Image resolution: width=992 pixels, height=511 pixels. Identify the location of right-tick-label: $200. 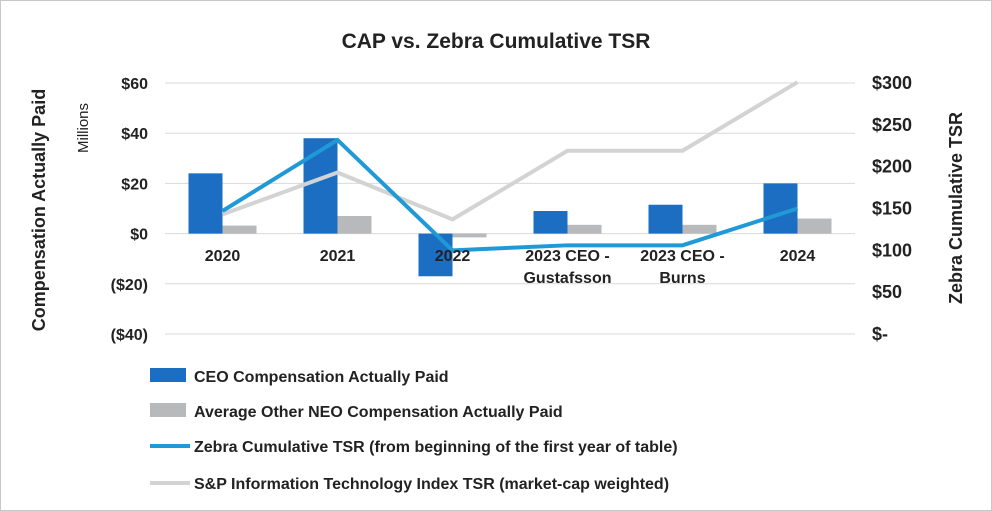
(892, 167).